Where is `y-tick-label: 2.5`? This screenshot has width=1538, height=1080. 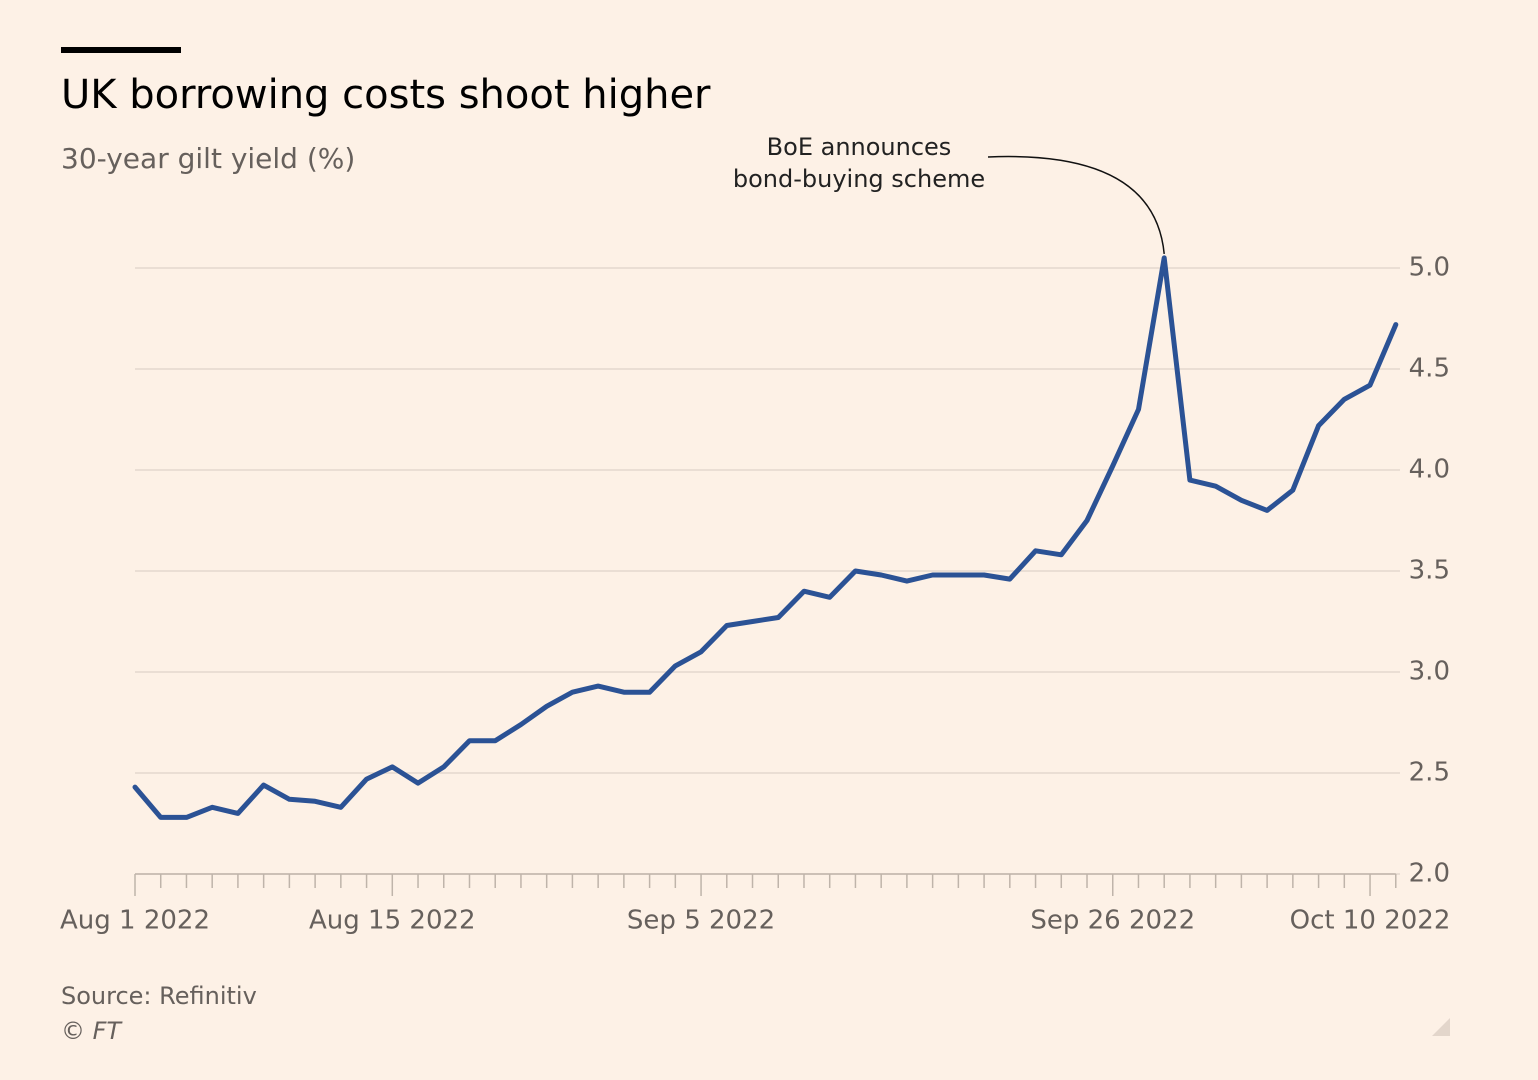
y-tick-label: 2.5 is located at coordinates (1429, 773).